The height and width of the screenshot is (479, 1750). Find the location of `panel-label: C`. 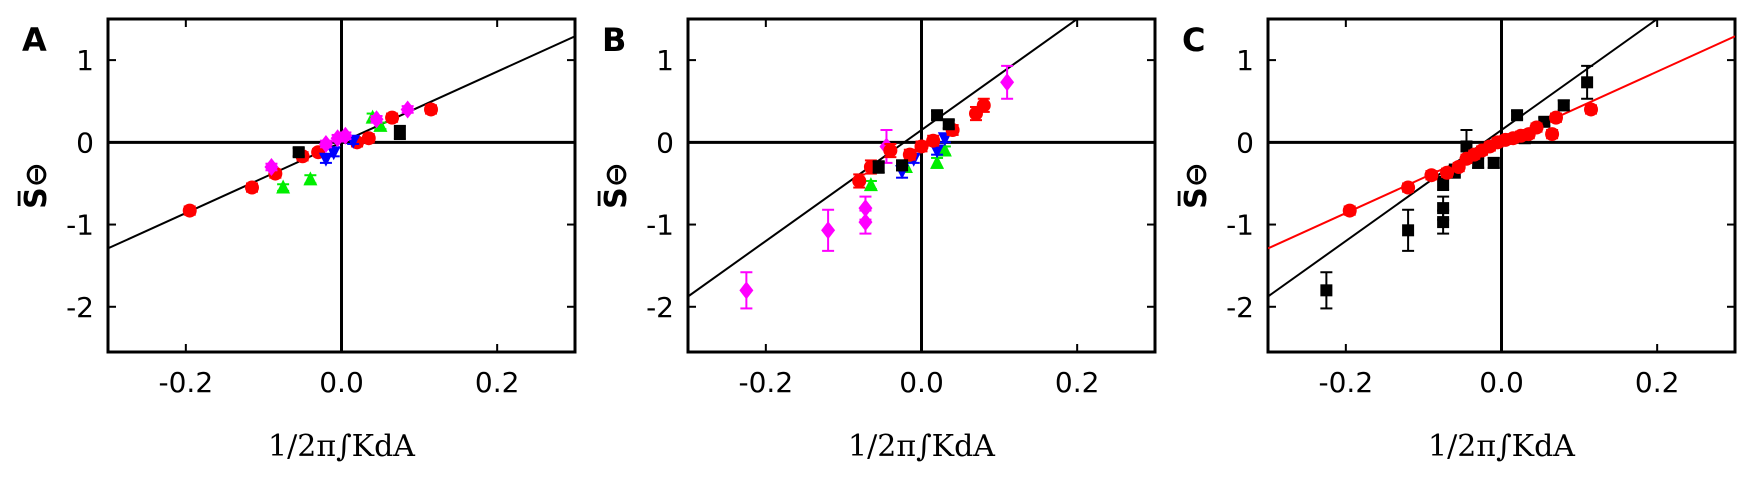

panel-label: C is located at coordinates (1193, 40).